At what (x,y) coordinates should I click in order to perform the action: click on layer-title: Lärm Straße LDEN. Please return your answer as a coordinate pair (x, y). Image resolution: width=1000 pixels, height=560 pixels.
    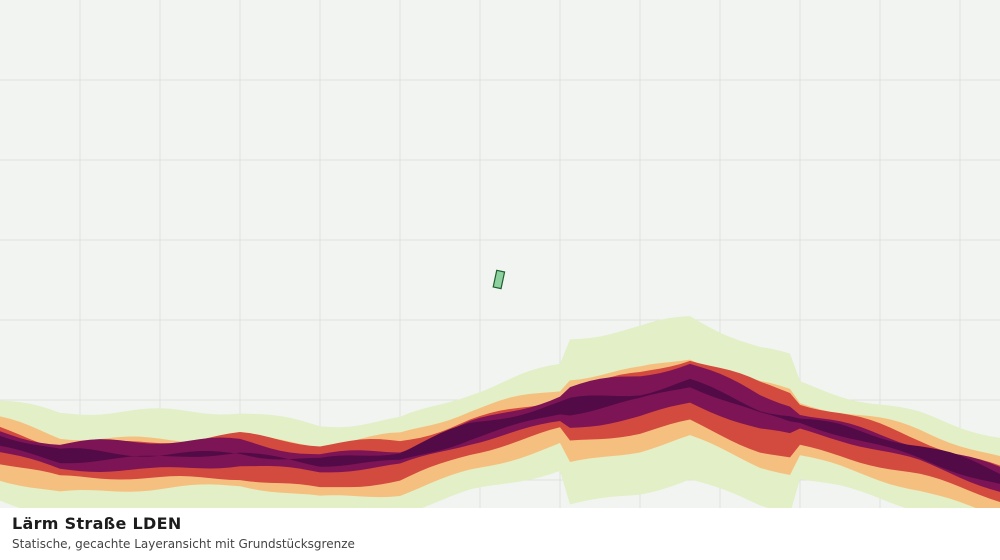
    Looking at the image, I should click on (97, 523).